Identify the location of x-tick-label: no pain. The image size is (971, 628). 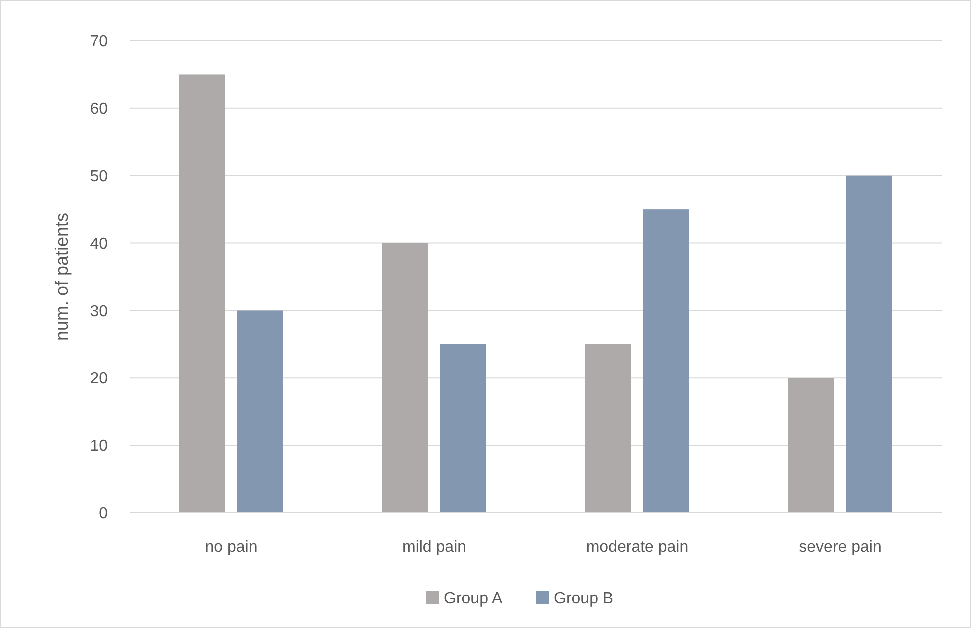
(231, 547).